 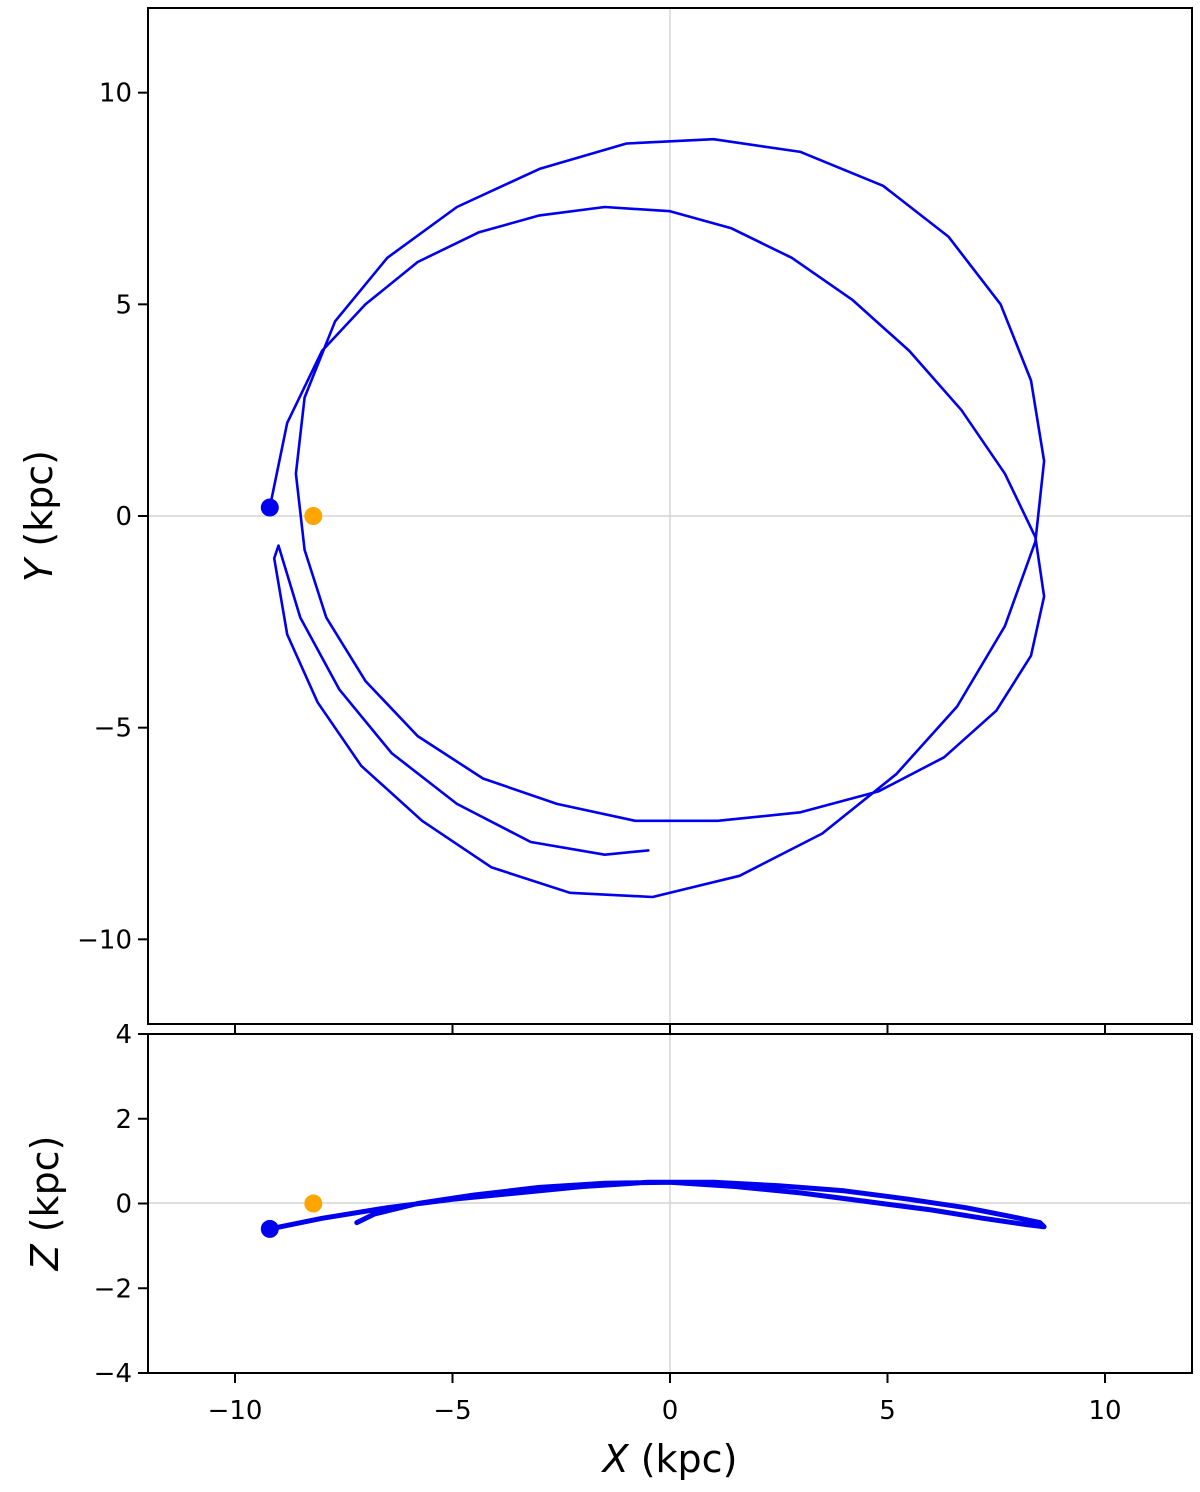 I want to click on xz-y-tick-label: 2, so click(x=123, y=1120).